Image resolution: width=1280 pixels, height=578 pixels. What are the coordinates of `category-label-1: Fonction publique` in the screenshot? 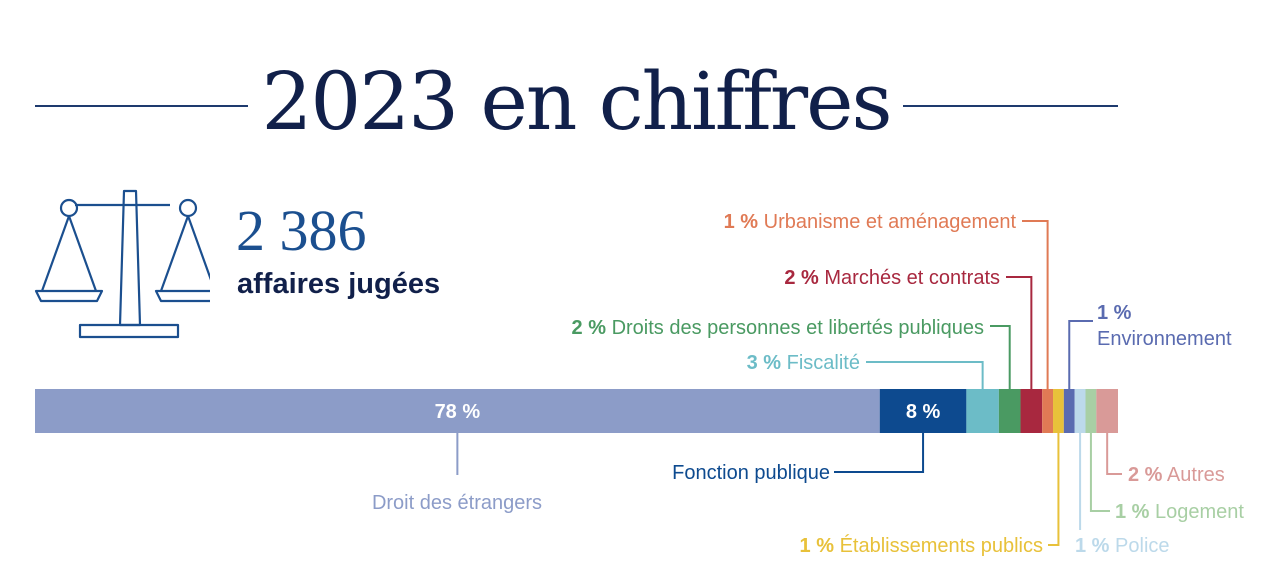 It's located at (751, 473).